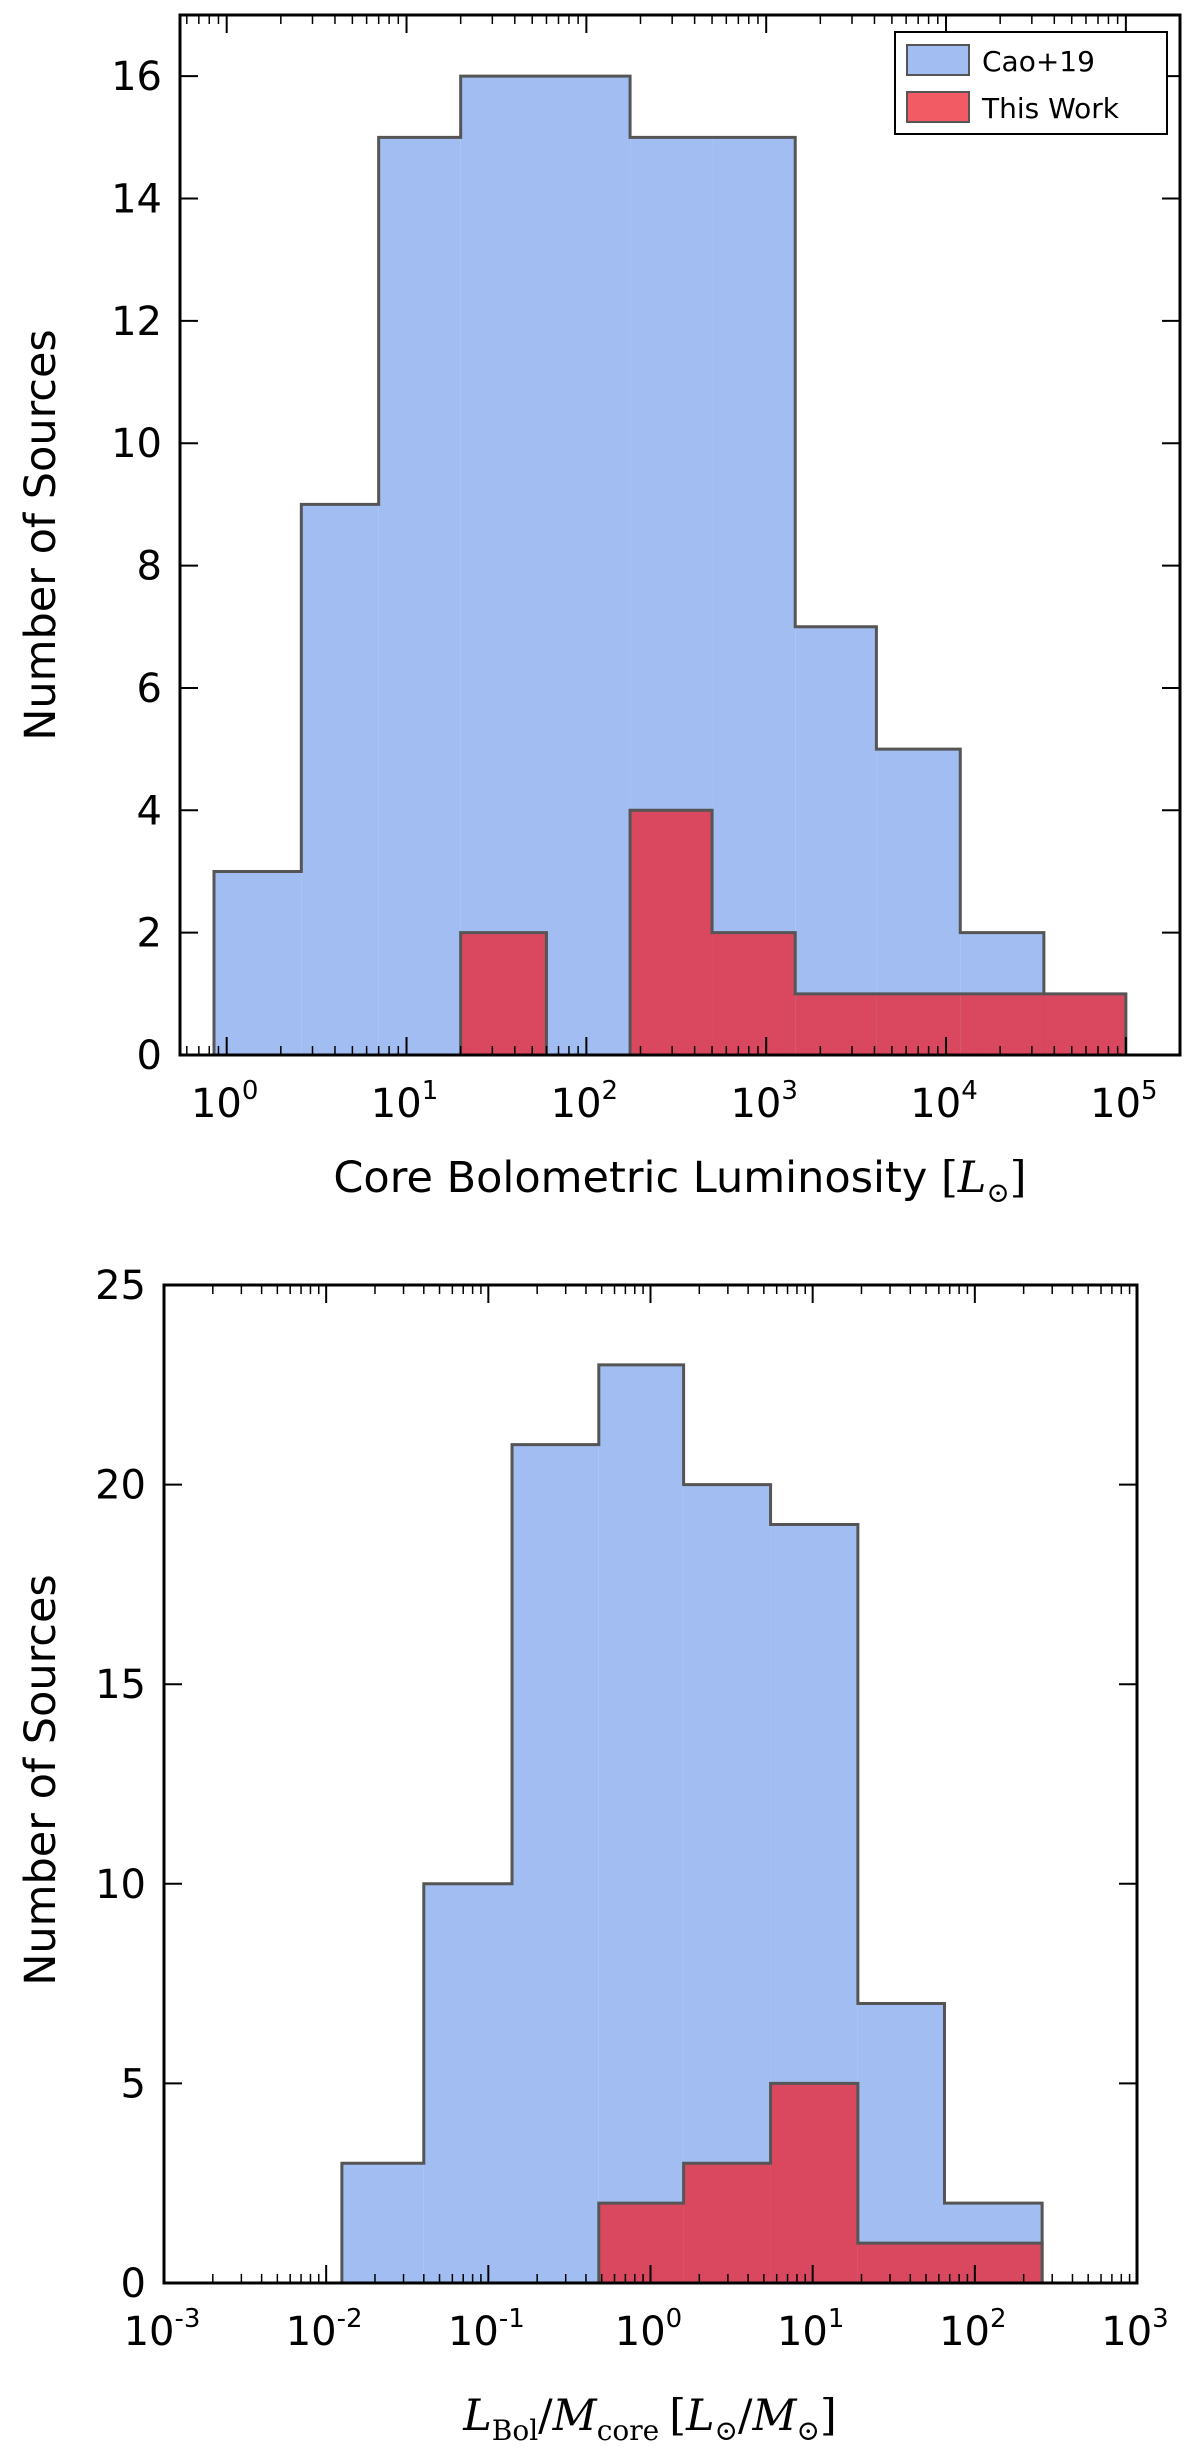 This screenshot has width=1200, height=2459. What do you see at coordinates (545, 2416) in the screenshot?
I see `lm-ratio-xlabel-slash: /` at bounding box center [545, 2416].